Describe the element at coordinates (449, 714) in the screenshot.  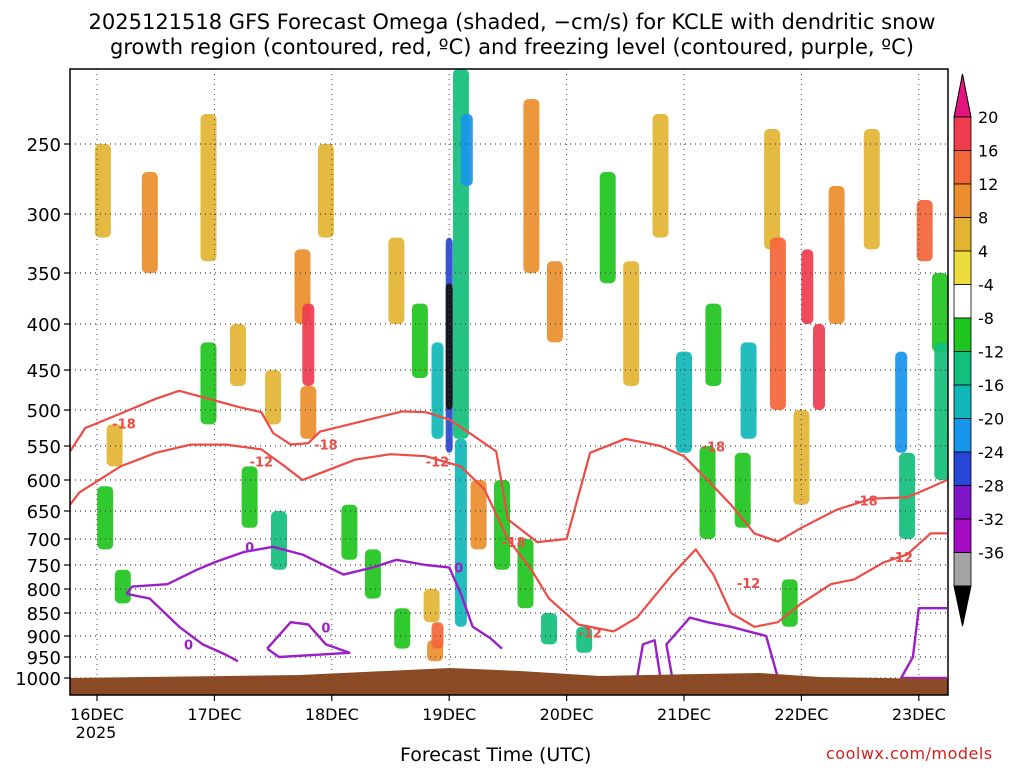
I see `x-tick-label: 19DEC` at that location.